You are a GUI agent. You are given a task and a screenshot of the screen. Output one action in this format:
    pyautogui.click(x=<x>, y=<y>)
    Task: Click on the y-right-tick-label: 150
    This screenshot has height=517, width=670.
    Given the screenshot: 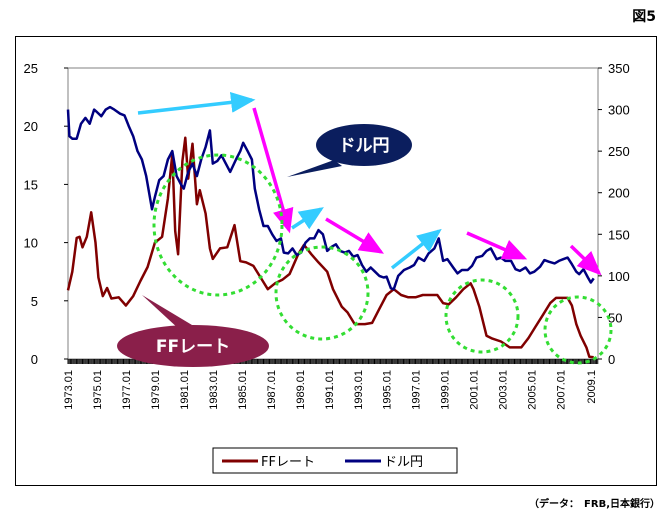 What is the action you would take?
    pyautogui.click(x=619, y=234)
    